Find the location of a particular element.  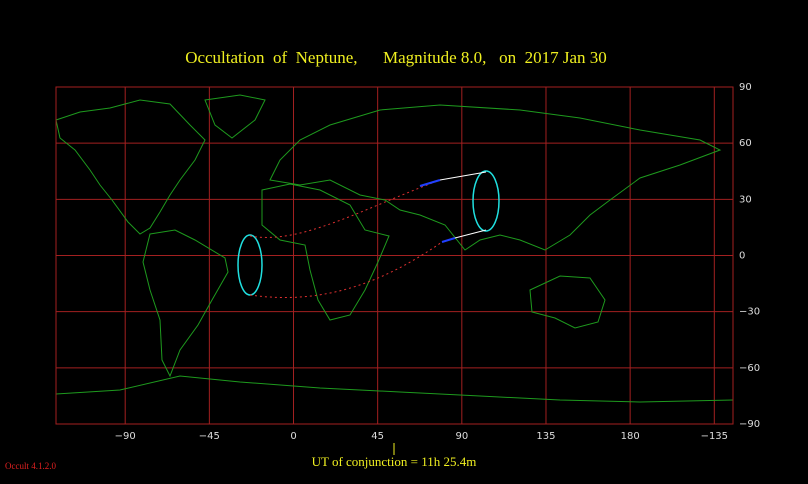

x-tick-label: −45 is located at coordinates (209, 436).